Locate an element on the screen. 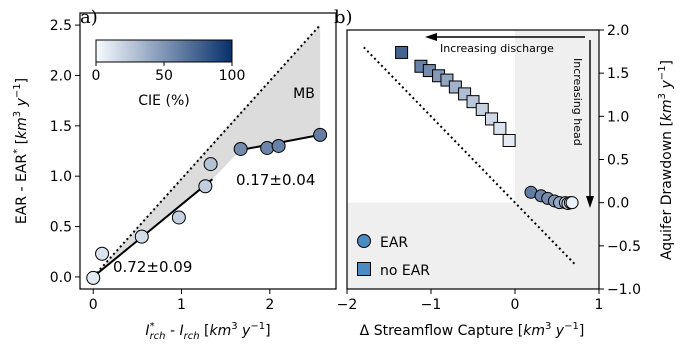  panel-b-label: b) is located at coordinates (343, 17).